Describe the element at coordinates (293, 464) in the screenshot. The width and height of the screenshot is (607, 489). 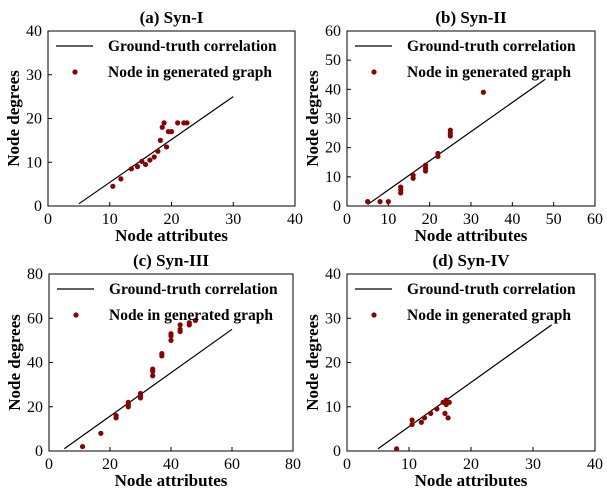
I see `x-tick-label: 80` at that location.